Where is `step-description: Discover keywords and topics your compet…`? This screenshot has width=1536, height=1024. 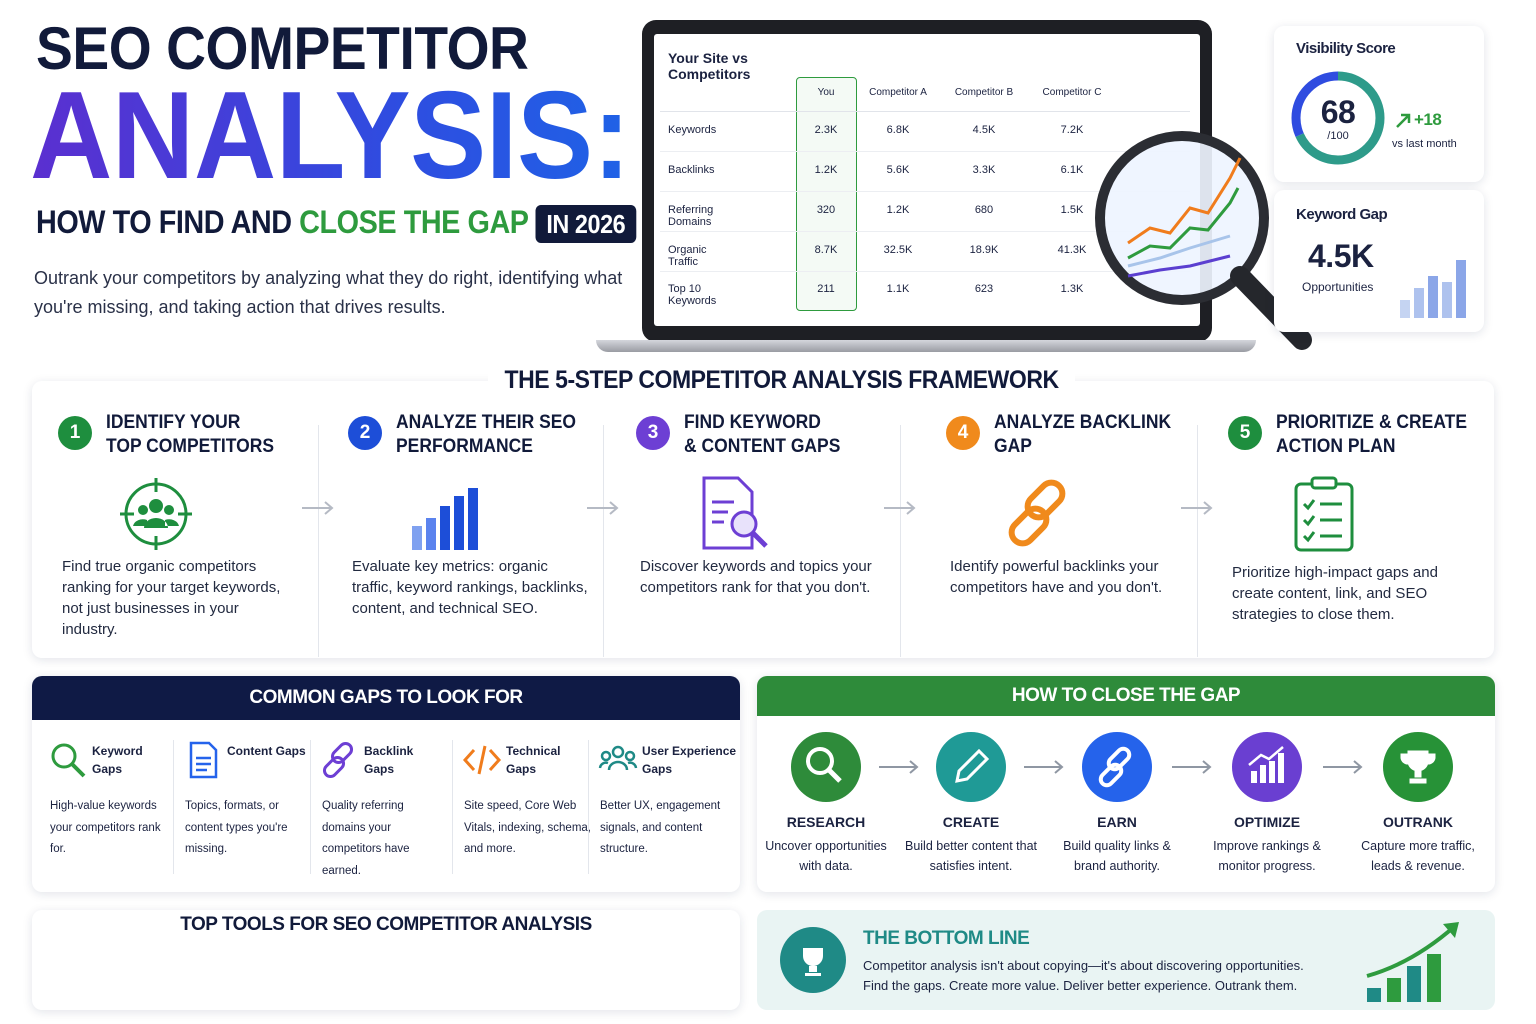
step-description: Discover keywords and topics your compet… is located at coordinates (756, 577).